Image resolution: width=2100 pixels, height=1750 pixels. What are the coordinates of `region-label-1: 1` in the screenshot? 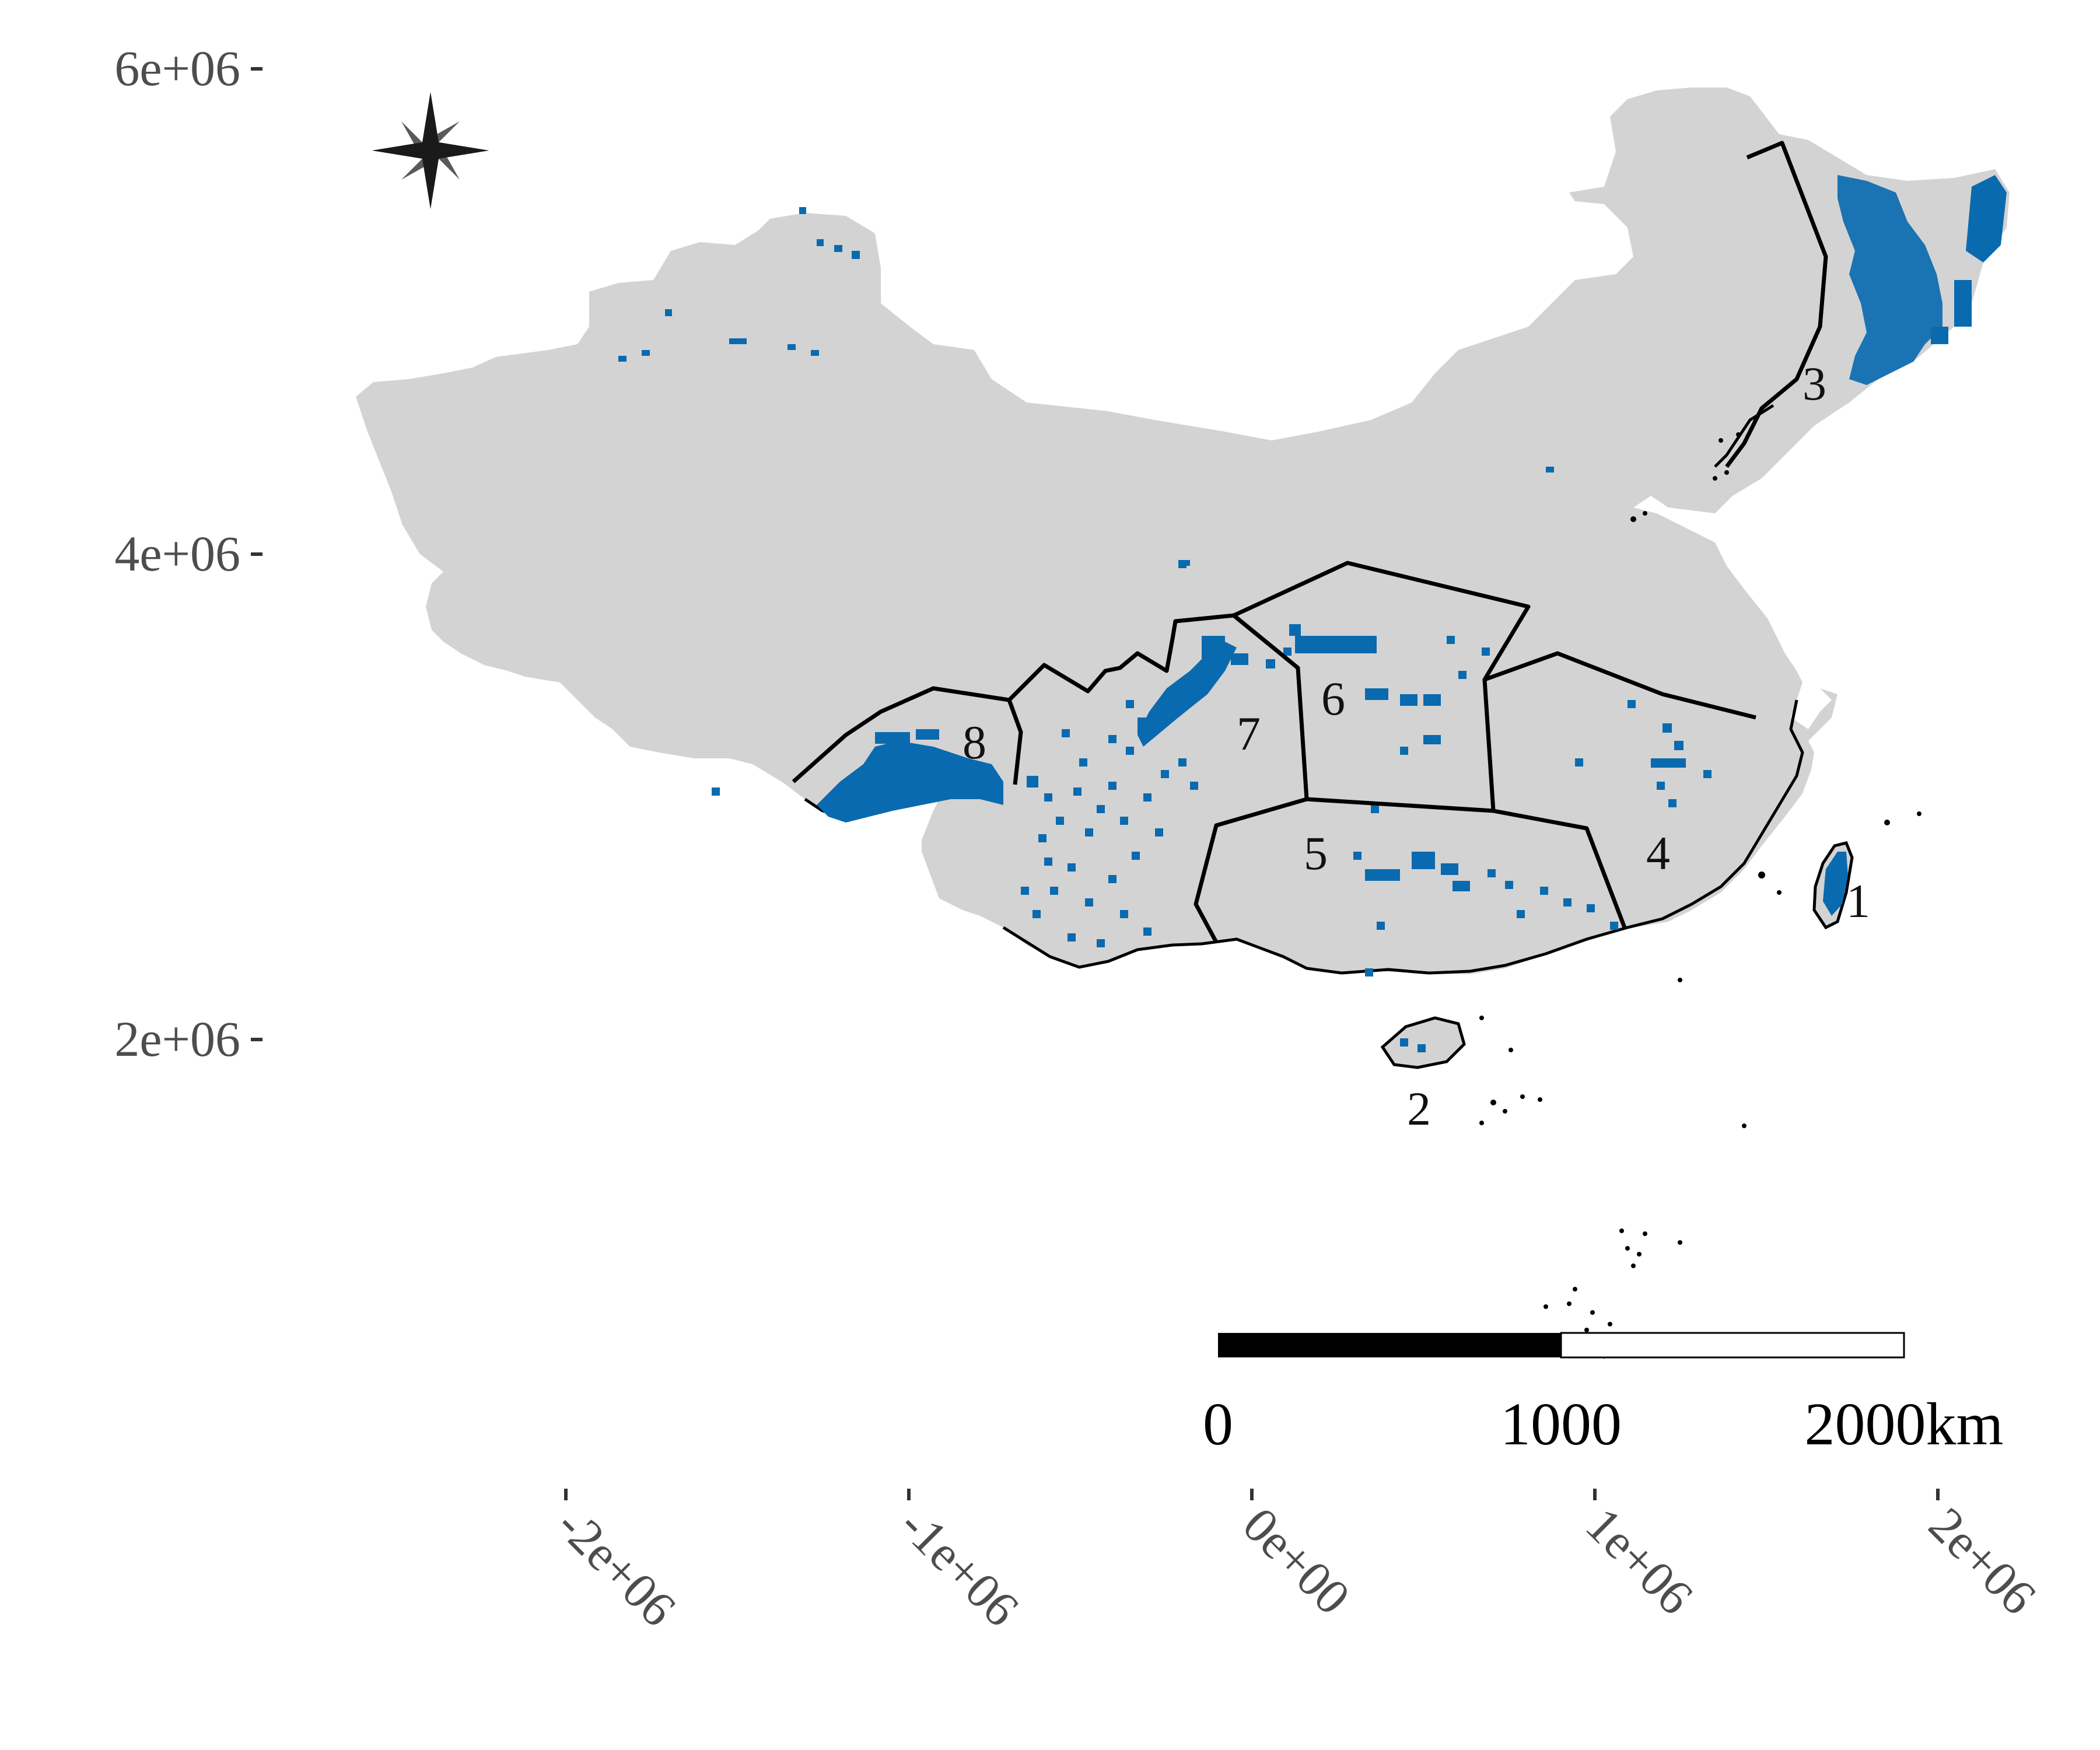 It's located at (1858, 901).